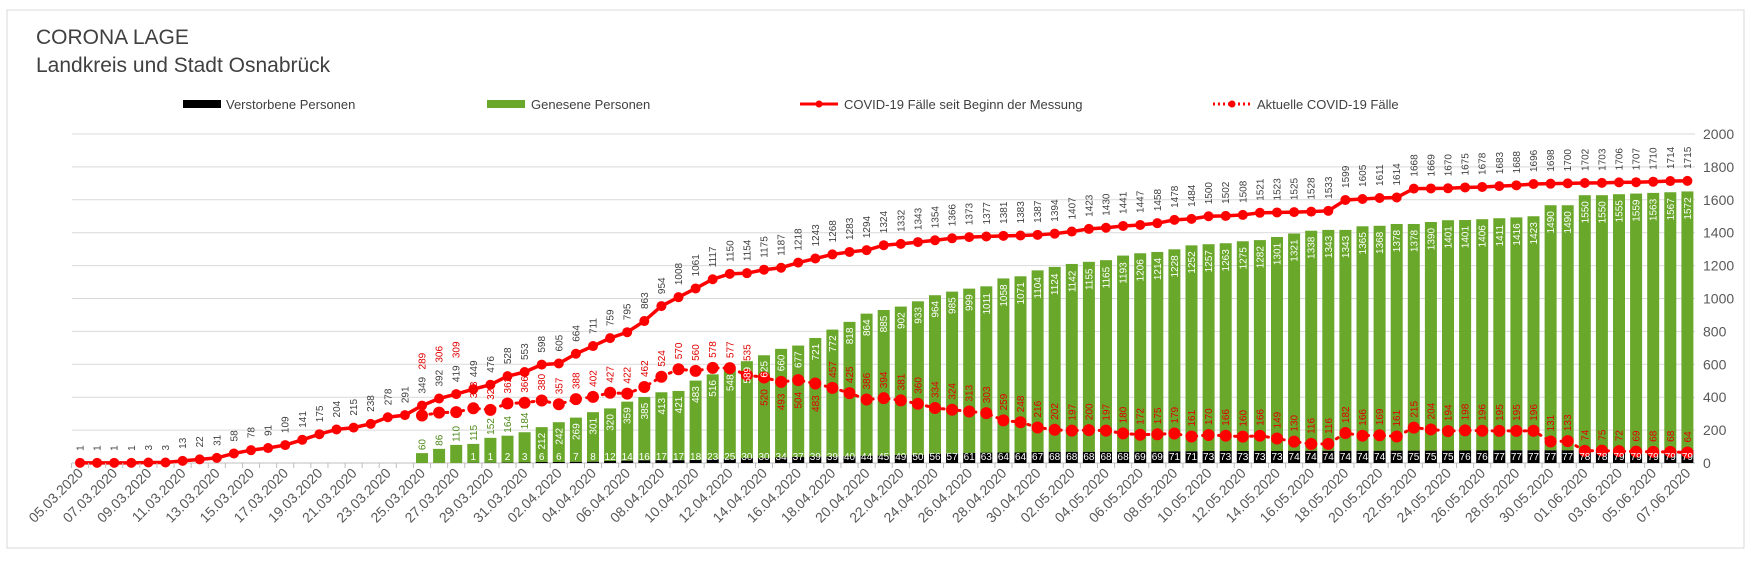 This screenshot has height=561, width=1750. Describe the element at coordinates (1004, 212) in the screenshot. I see `data-label-cumulative: 1381` at that location.